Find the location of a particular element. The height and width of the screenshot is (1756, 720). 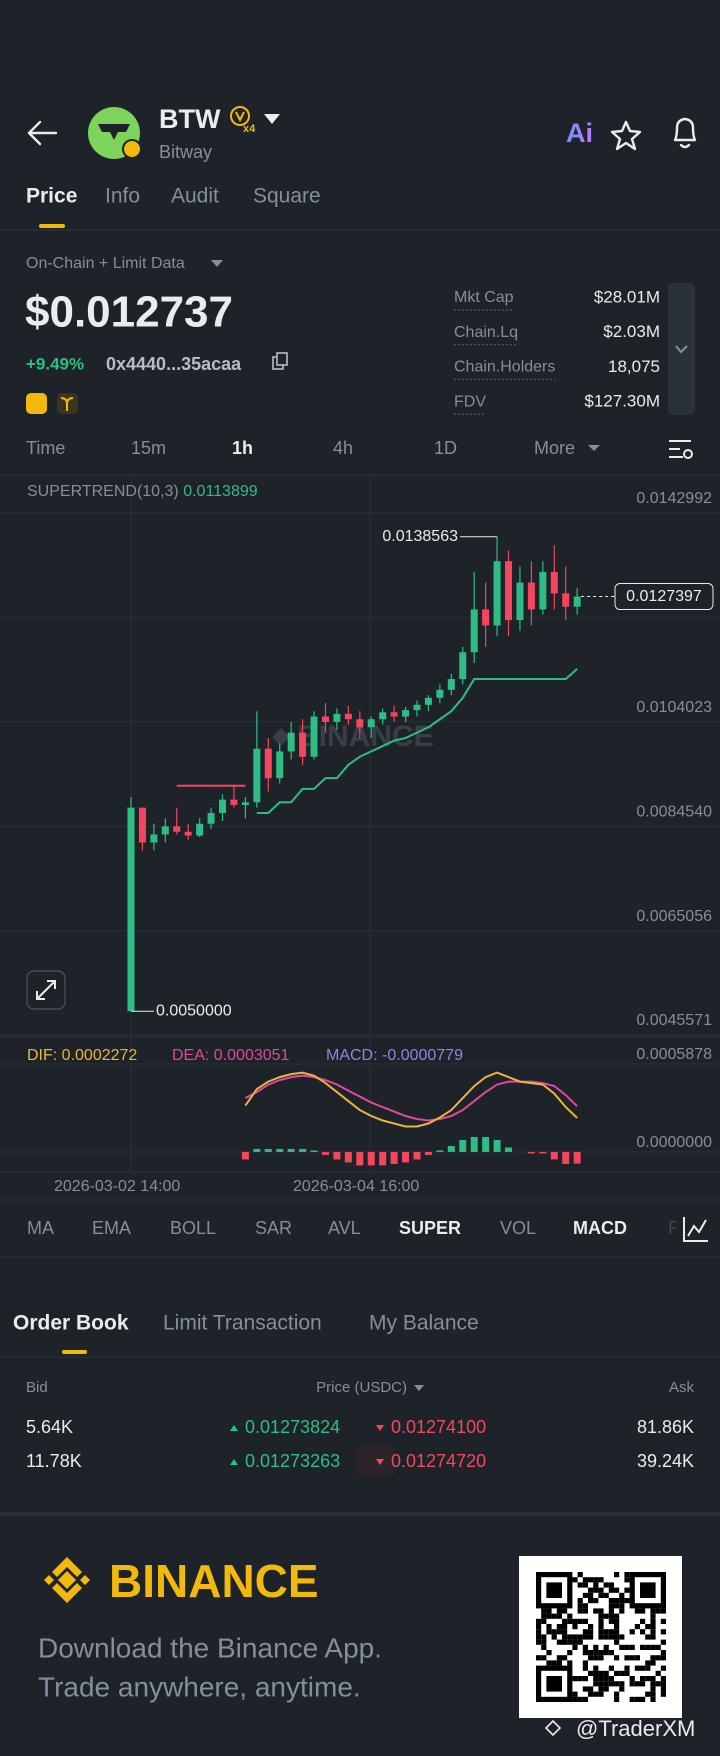

chart-settings-gear is located at coordinates (688, 454).